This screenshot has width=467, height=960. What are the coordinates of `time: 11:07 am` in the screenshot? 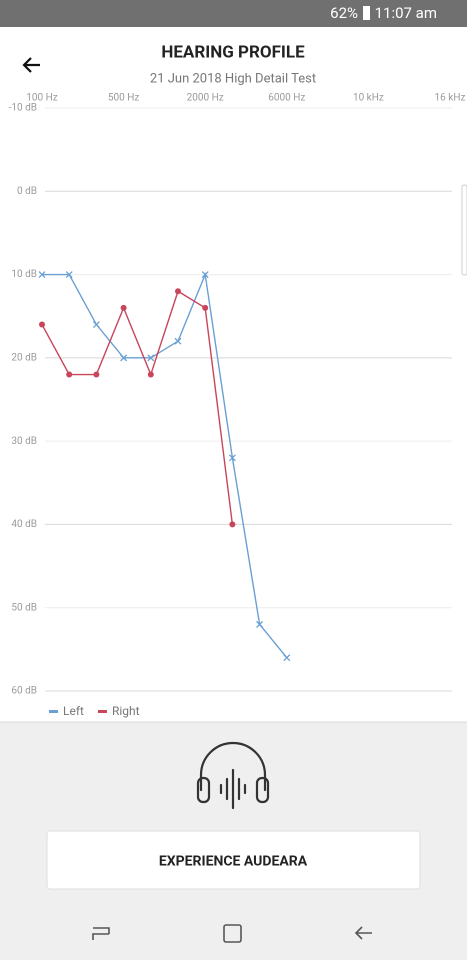 It's located at (406, 13).